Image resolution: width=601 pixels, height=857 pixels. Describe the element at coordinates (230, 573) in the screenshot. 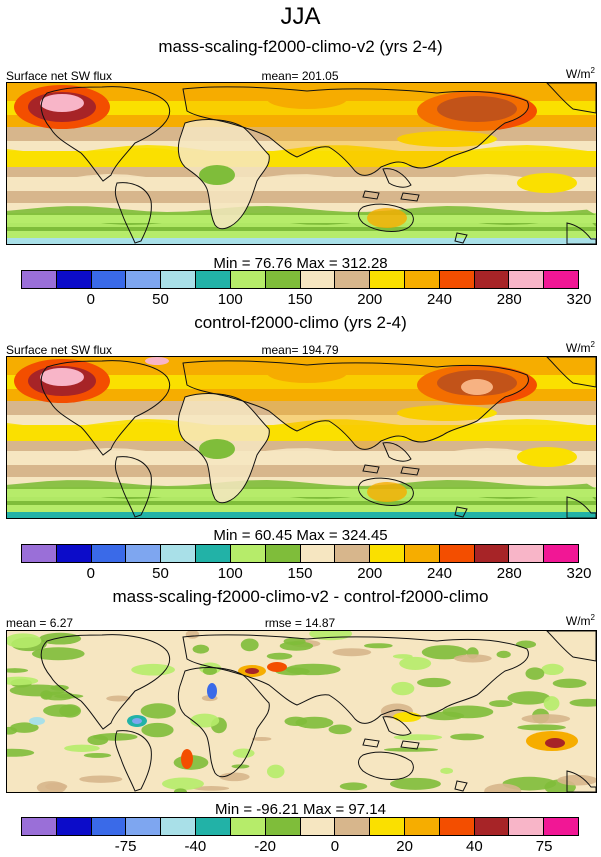

I see `colorbar-tick-label: 100` at that location.